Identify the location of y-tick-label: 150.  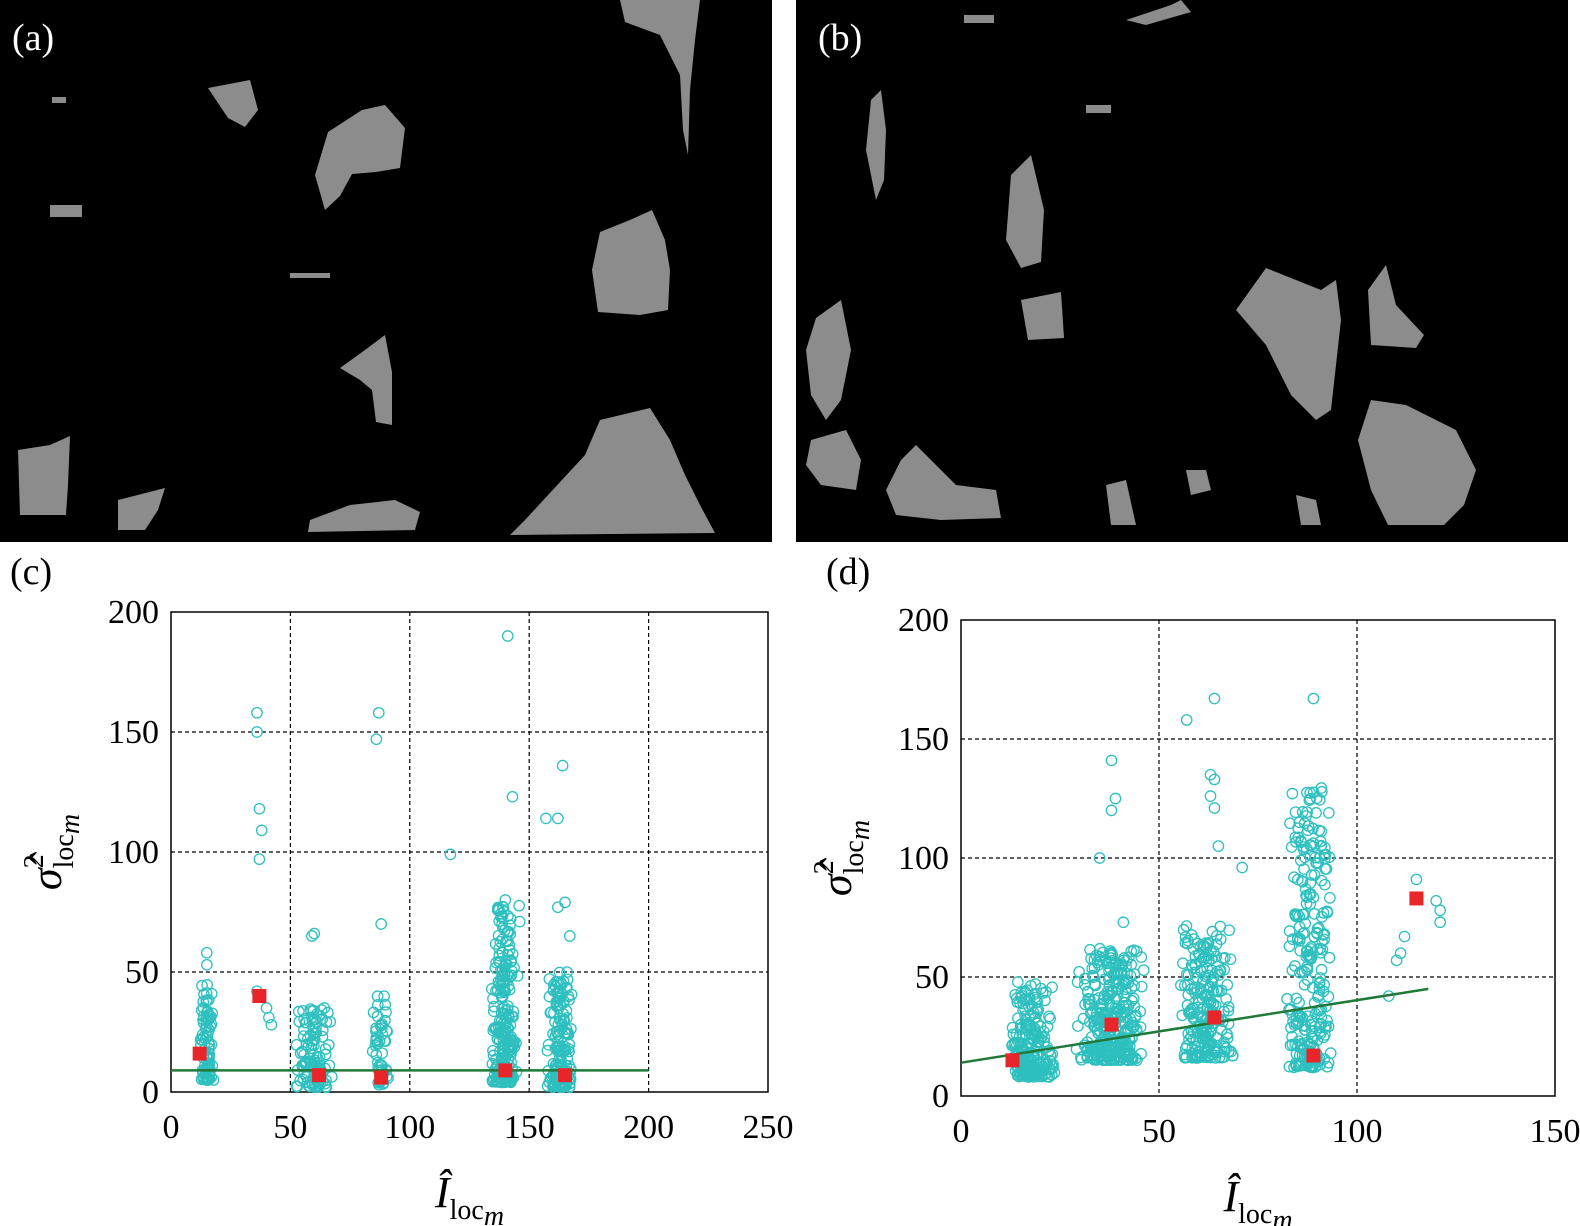
(923, 739).